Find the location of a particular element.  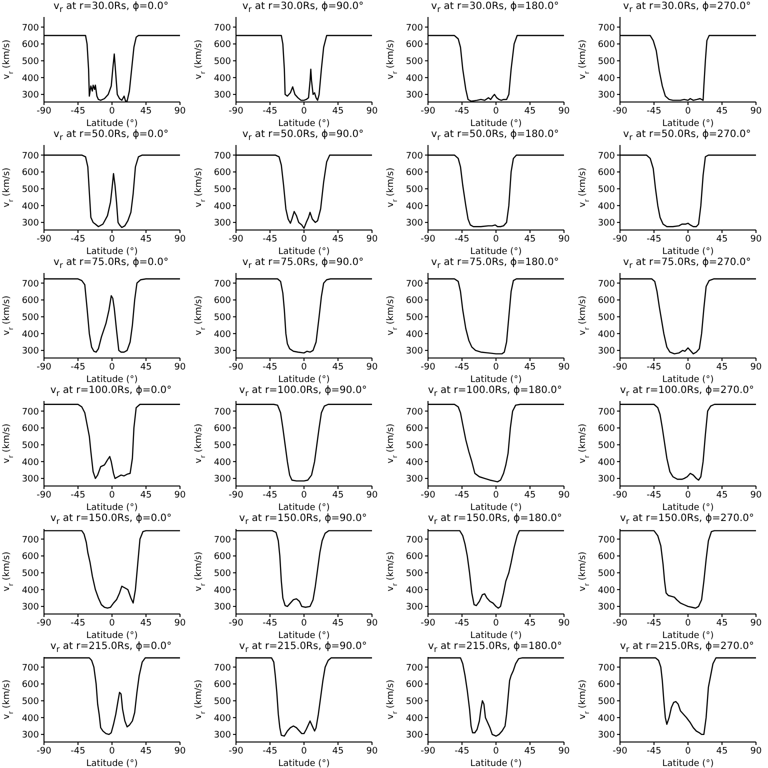

chart-title: v$_{r}$ at r=215.0Rs, ϕ=270.0° is located at coordinates (686, 647).